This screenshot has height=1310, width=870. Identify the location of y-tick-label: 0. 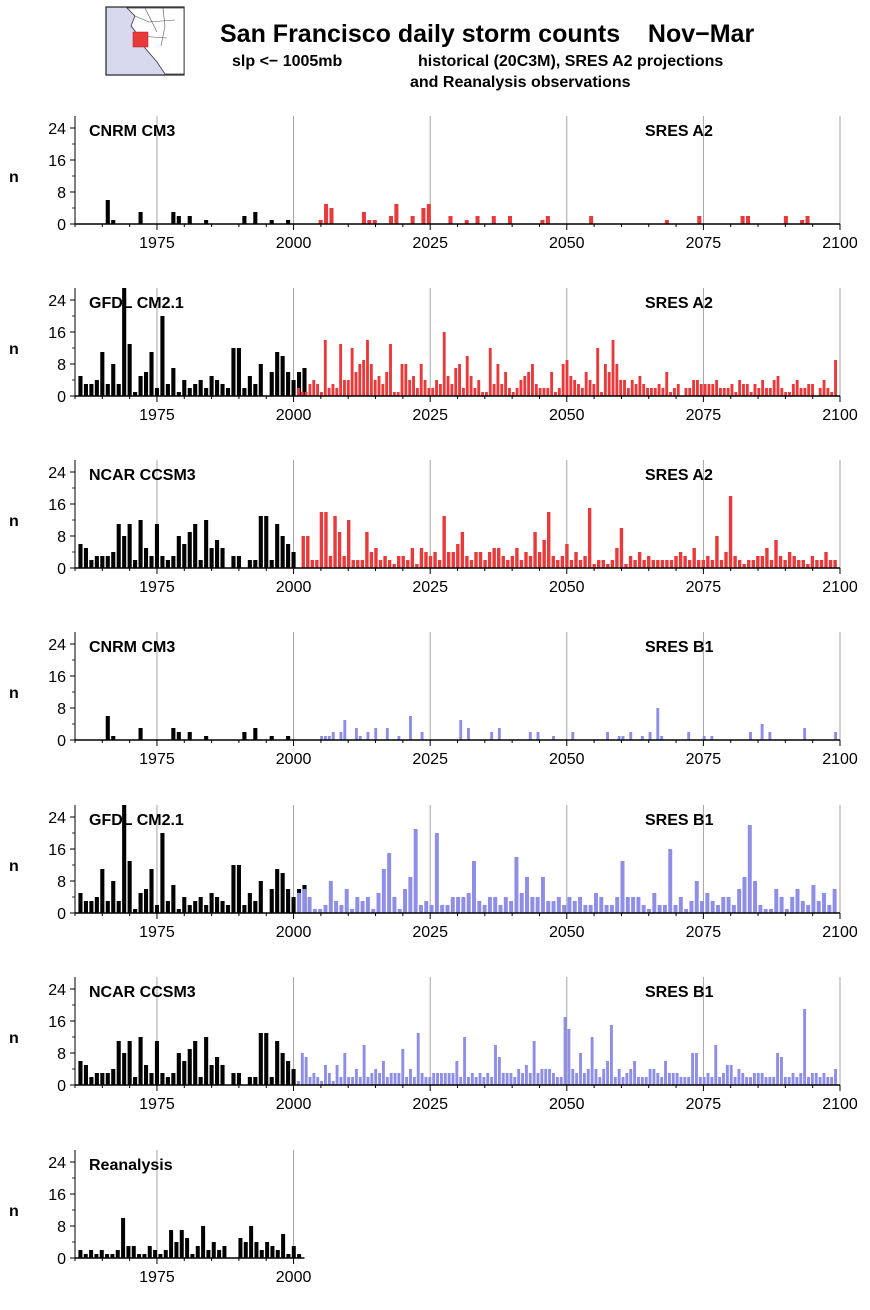
(61, 741).